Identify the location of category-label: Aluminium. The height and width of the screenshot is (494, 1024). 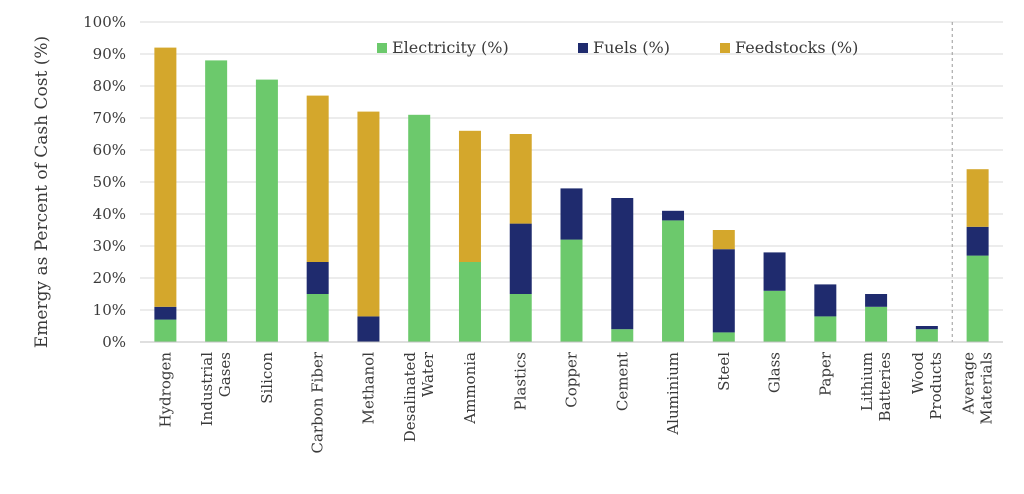
(673, 394).